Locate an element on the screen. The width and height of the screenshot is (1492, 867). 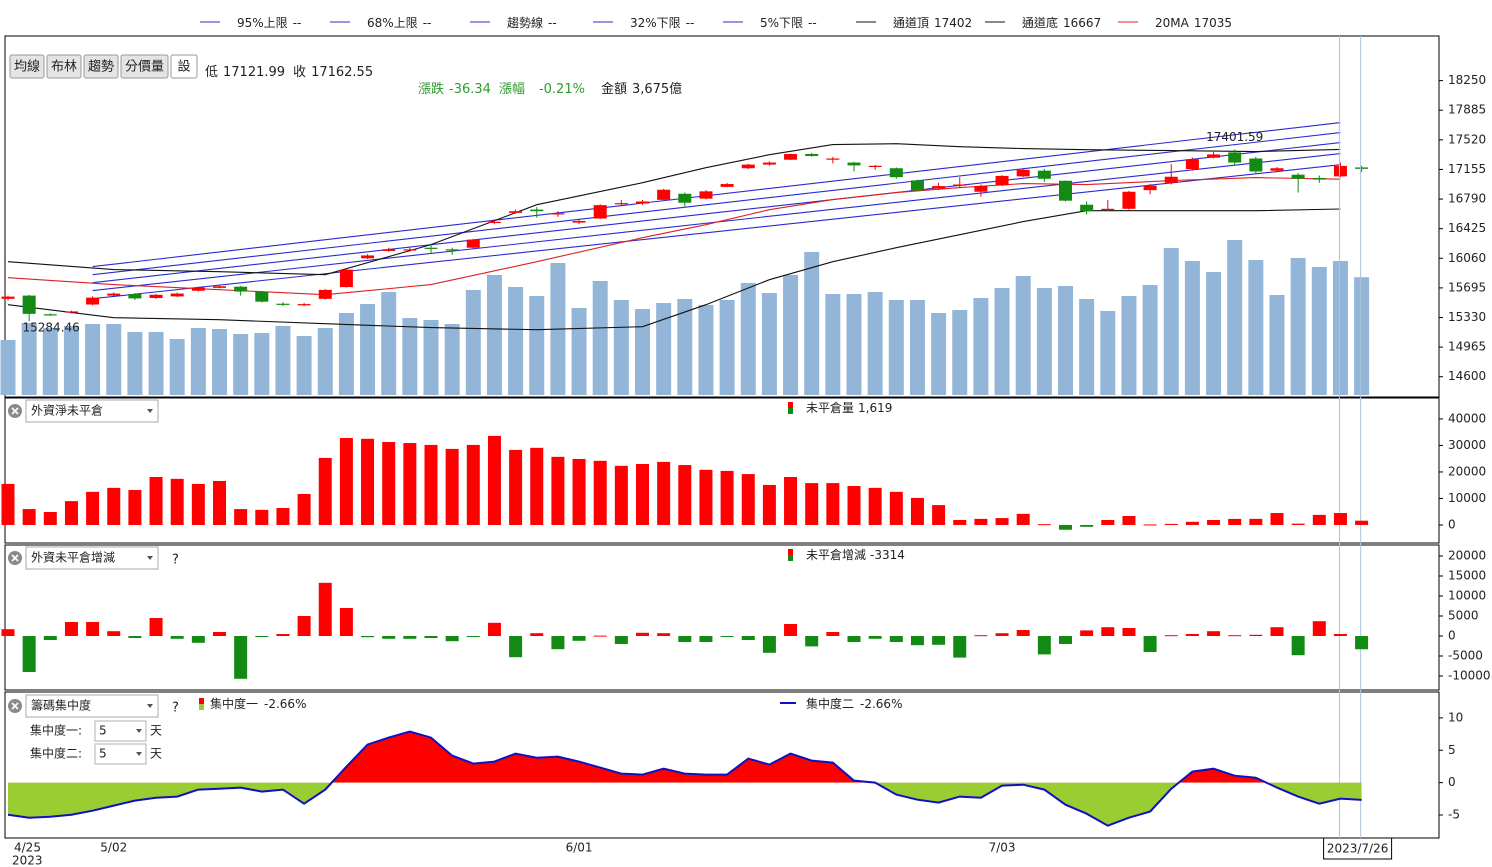
toolbar-button: 趨勢 is located at coordinates (101, 66).